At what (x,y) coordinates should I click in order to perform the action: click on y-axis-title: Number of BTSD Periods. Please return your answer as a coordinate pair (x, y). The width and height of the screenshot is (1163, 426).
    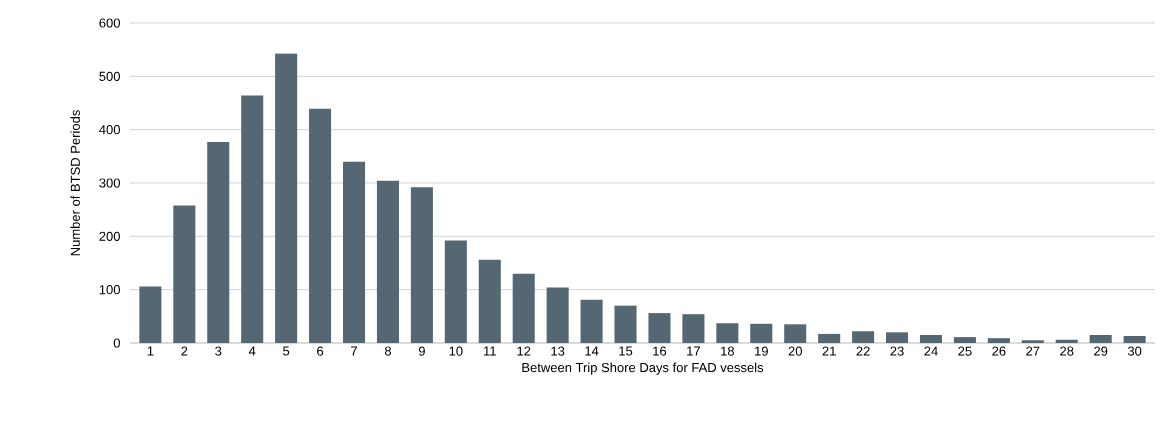
    Looking at the image, I should click on (75, 183).